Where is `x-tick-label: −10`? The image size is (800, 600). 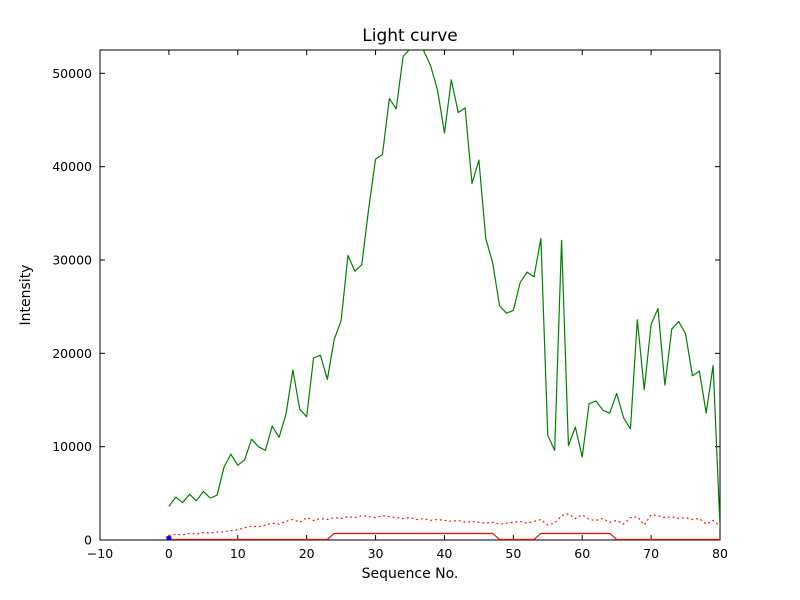
x-tick-label: −10 is located at coordinates (100, 553).